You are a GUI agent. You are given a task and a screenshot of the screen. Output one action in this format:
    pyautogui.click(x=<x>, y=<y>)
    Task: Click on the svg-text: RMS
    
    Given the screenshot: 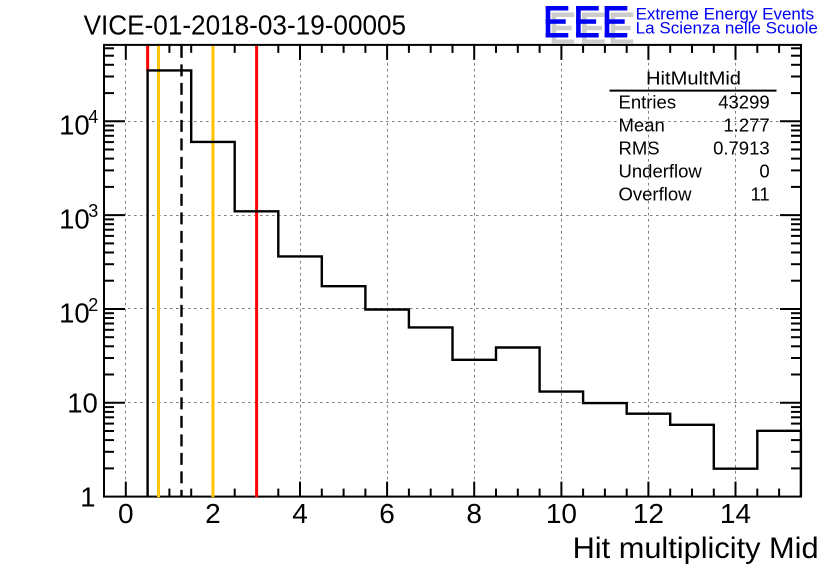 What is the action you would take?
    pyautogui.click(x=639, y=148)
    